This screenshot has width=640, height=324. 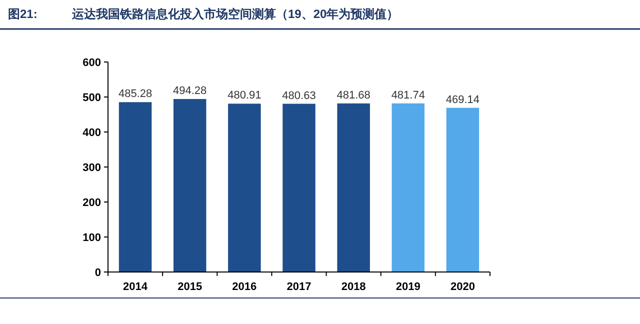 I want to click on ytick: 300, so click(x=91, y=168).